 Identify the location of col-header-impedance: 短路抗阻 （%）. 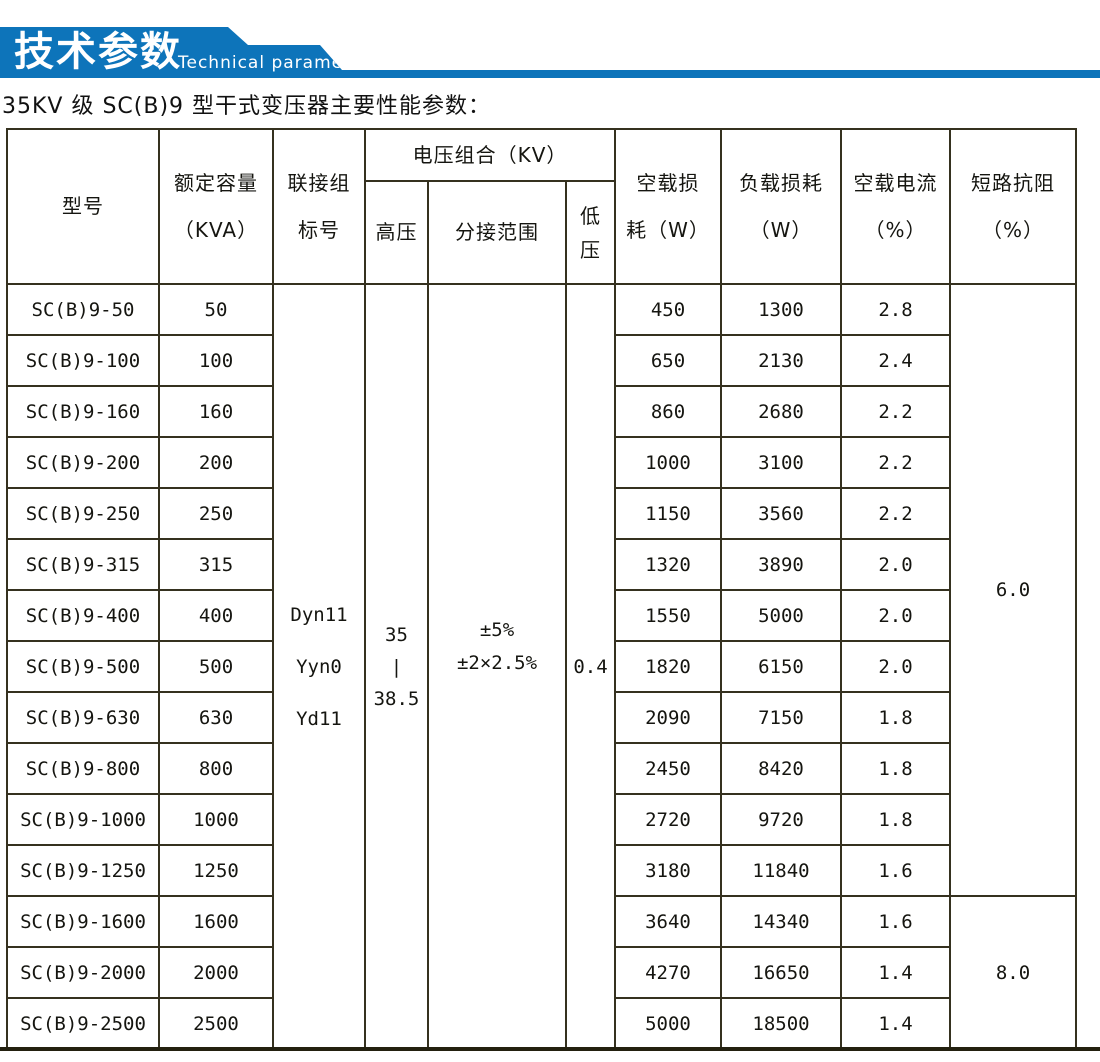
(1013, 206).